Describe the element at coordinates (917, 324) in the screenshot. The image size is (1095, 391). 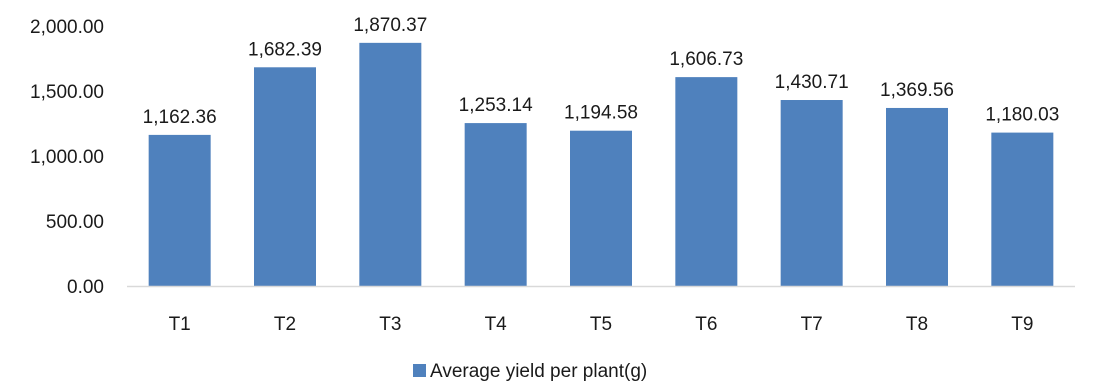
I see `x-tick-label: T8` at that location.